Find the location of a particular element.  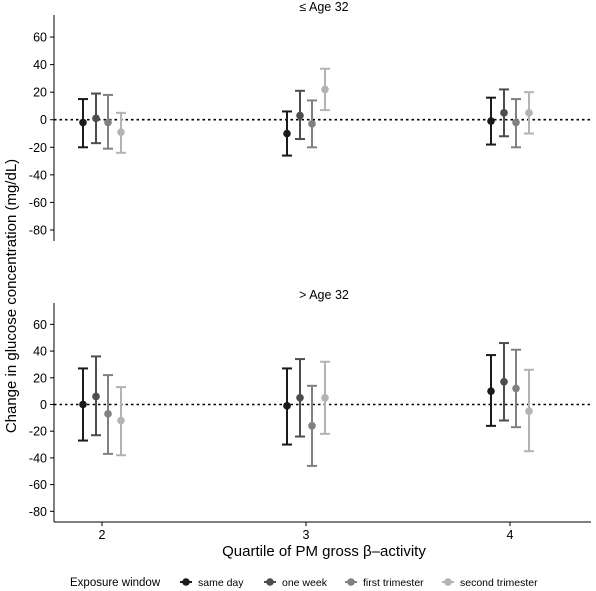

y-axis-title: Change in glucose concentration (mg/dL) is located at coordinates (11, 296).